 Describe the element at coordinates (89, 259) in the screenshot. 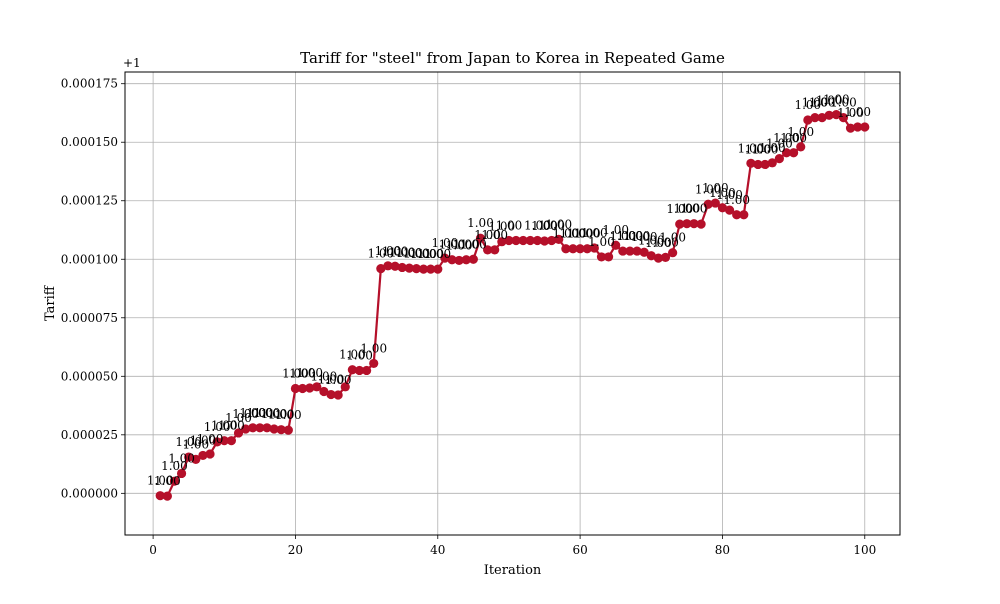

I see `y-tick-label: 0.000100` at that location.